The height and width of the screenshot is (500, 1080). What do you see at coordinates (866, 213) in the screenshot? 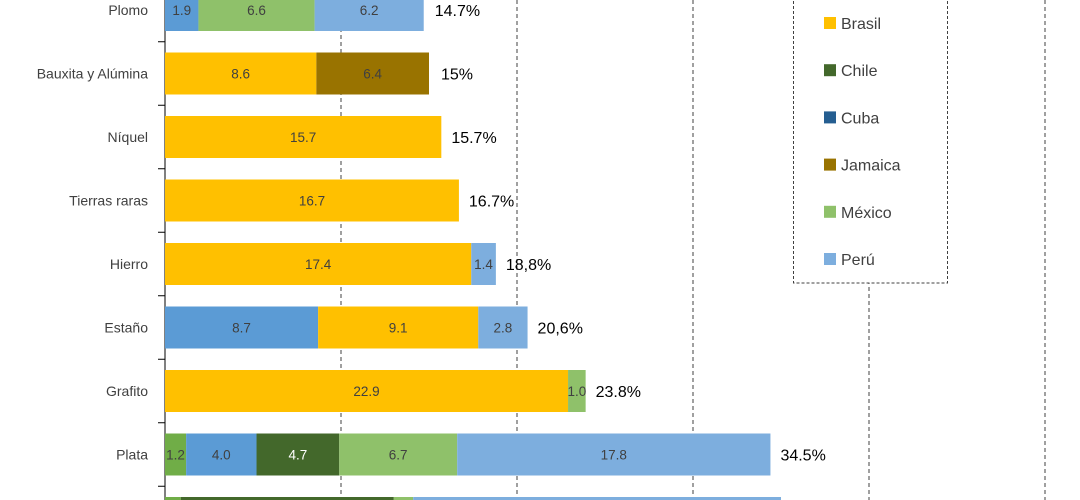
I see `legend-label: México` at bounding box center [866, 213].